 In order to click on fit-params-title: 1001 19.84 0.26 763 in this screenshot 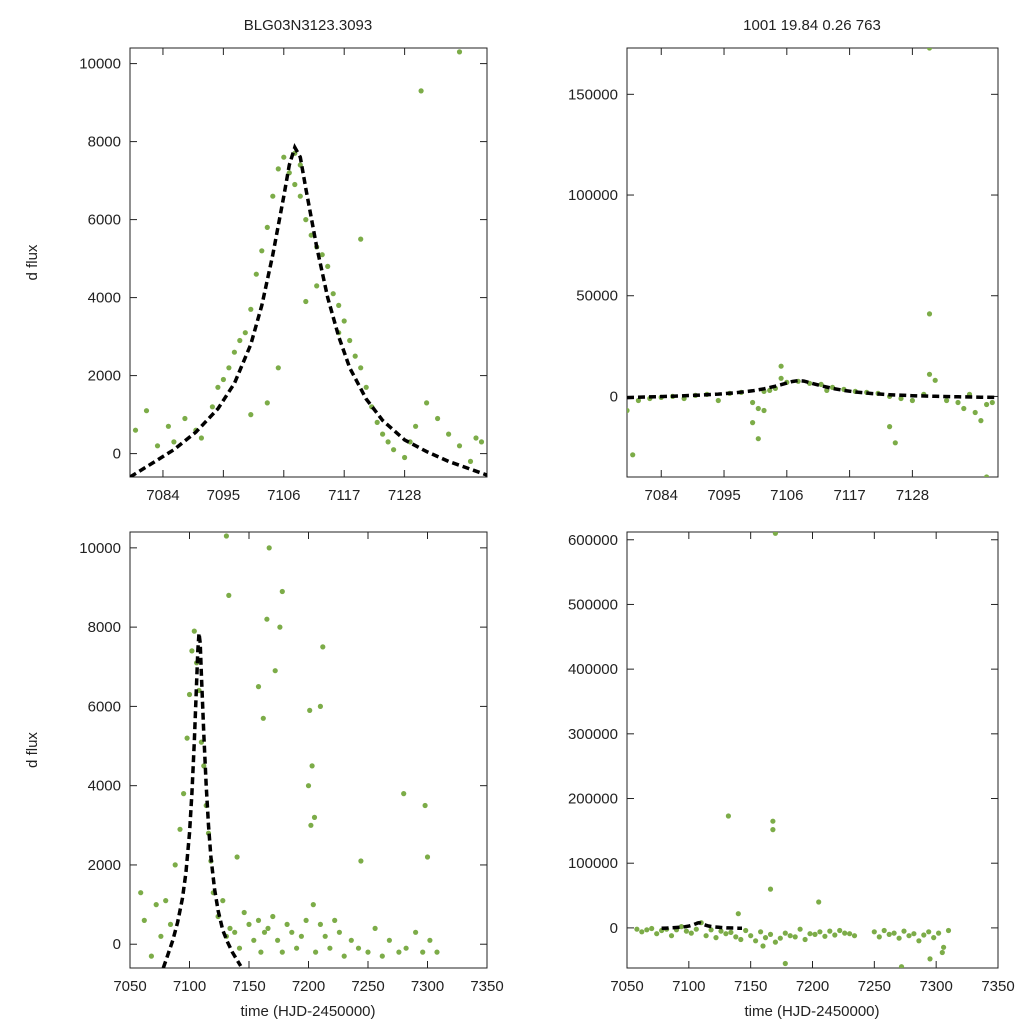, I will do `click(812, 25)`.